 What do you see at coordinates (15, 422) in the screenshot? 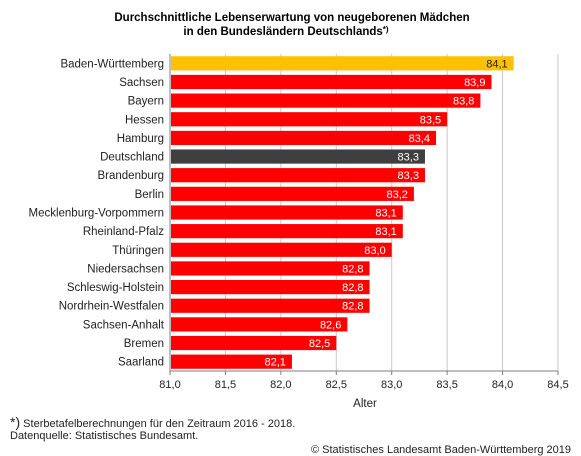
I see `footnote-marker: *)` at bounding box center [15, 422].